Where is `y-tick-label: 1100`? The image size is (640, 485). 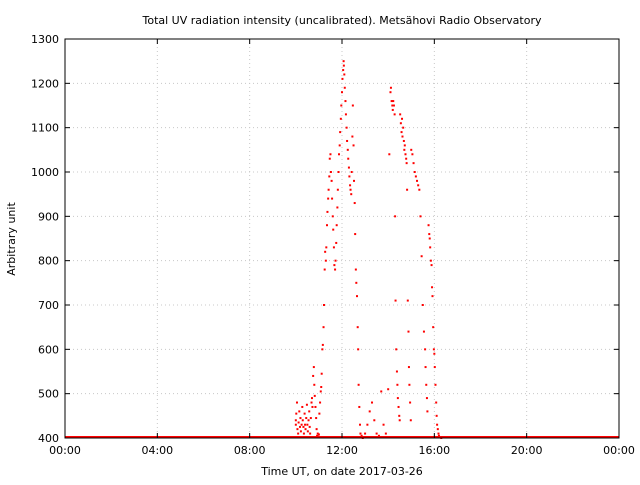 y-tick-label: 1100 is located at coordinates (45, 128).